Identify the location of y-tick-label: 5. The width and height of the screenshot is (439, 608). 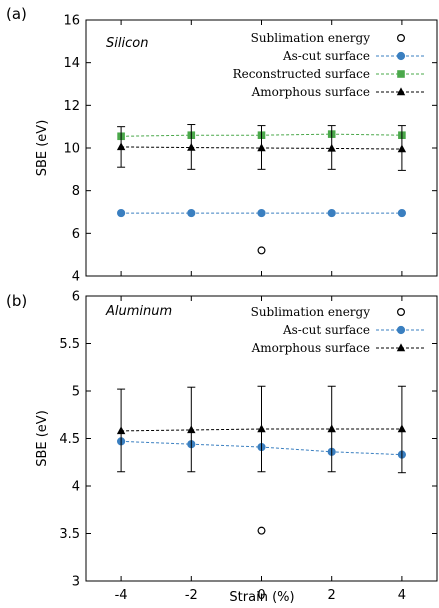
(76, 392).